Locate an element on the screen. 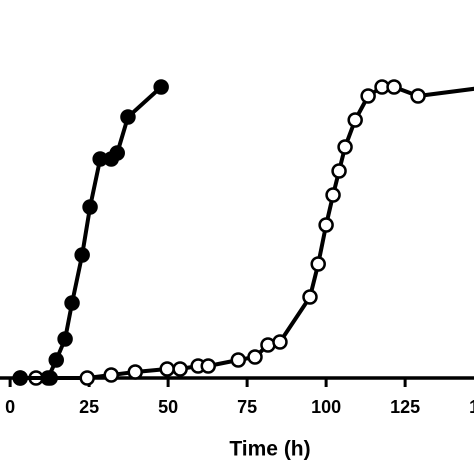 The image size is (474, 474). x-tick-label: 25 is located at coordinates (89, 407).